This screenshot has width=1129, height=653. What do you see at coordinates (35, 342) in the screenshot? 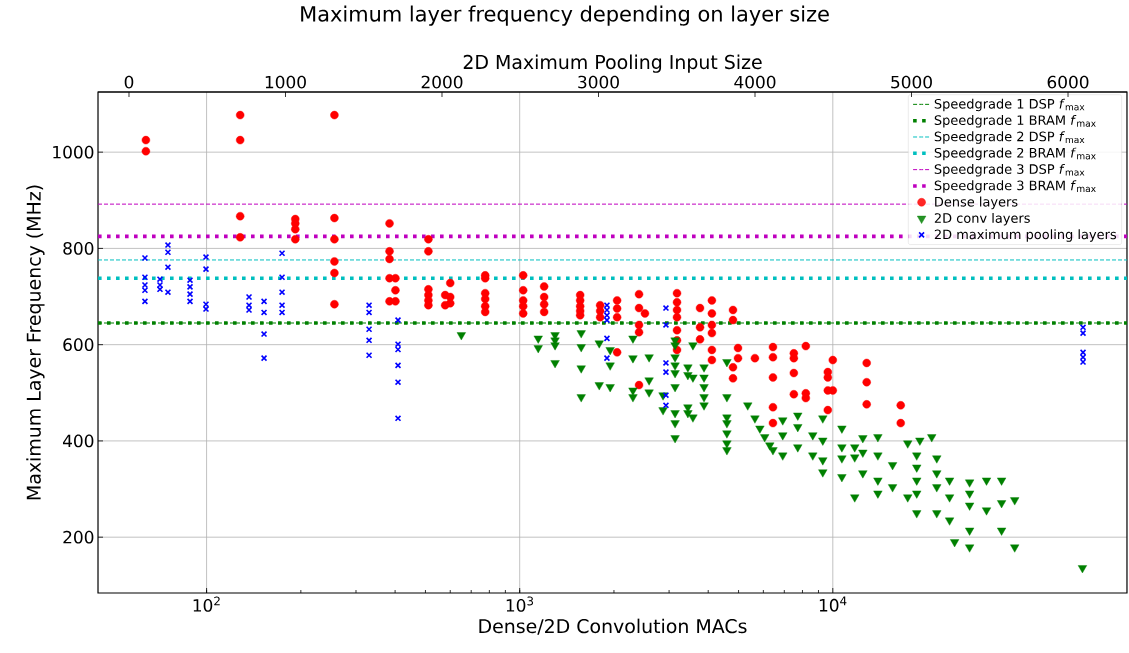
I see `y-axis-title: Maximum Layer Frequency (MHz)` at bounding box center [35, 342].